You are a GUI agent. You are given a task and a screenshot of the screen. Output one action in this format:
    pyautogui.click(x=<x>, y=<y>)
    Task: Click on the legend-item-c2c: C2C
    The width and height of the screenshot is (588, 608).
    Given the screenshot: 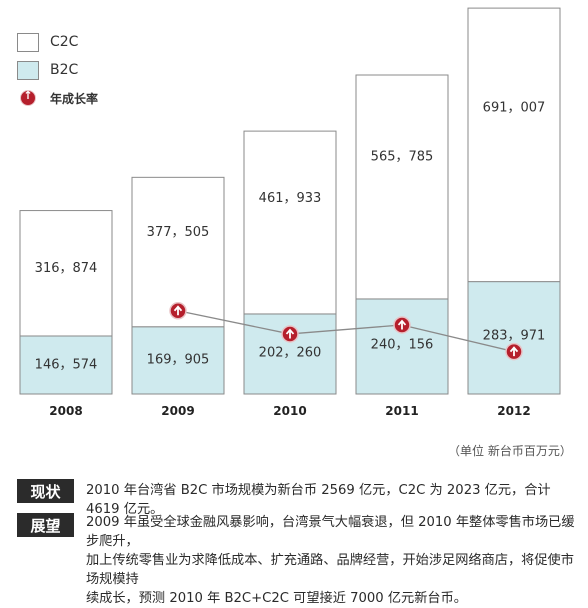 What is the action you would take?
    pyautogui.click(x=57, y=42)
    